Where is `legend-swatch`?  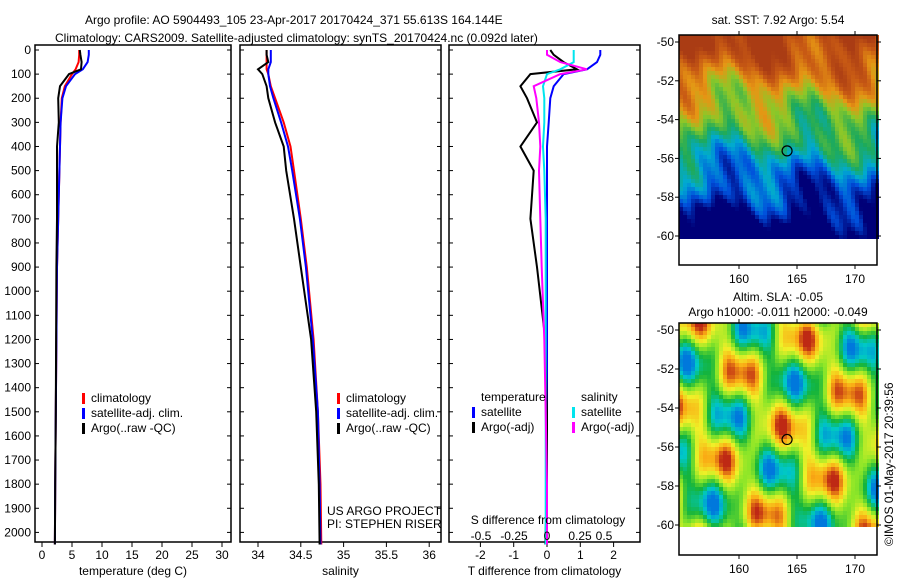 legend-swatch is located at coordinates (338, 428).